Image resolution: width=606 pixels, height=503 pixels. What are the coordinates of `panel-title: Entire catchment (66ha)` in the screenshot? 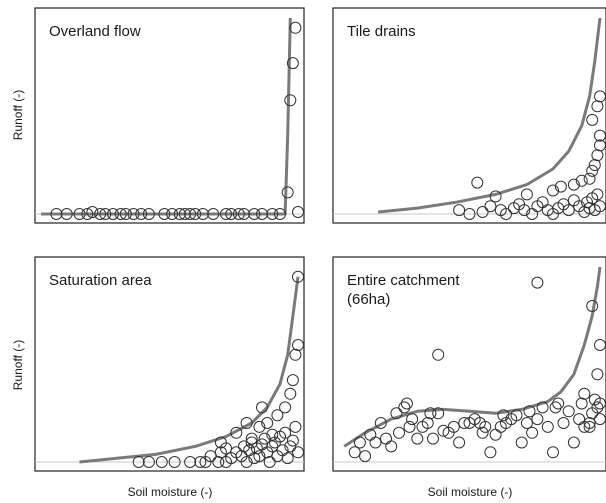 It's located at (403, 290).